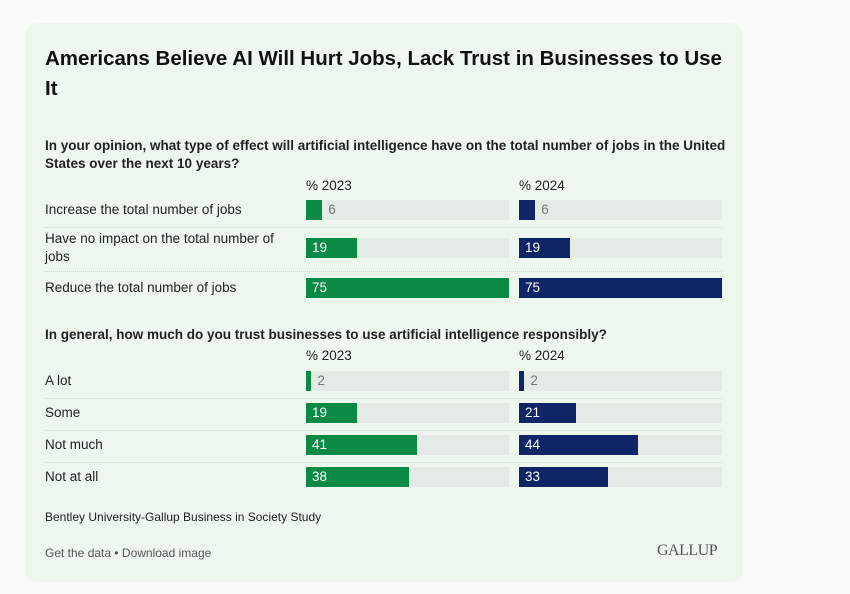 The width and height of the screenshot is (850, 594). Describe the element at coordinates (72, 476) in the screenshot. I see `category-label: Not at all` at that location.